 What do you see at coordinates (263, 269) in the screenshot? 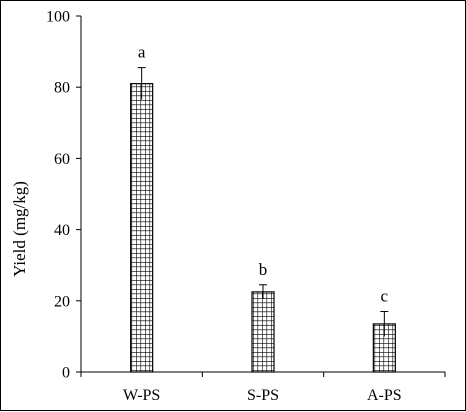
I see `significance-letter: b` at bounding box center [263, 269].